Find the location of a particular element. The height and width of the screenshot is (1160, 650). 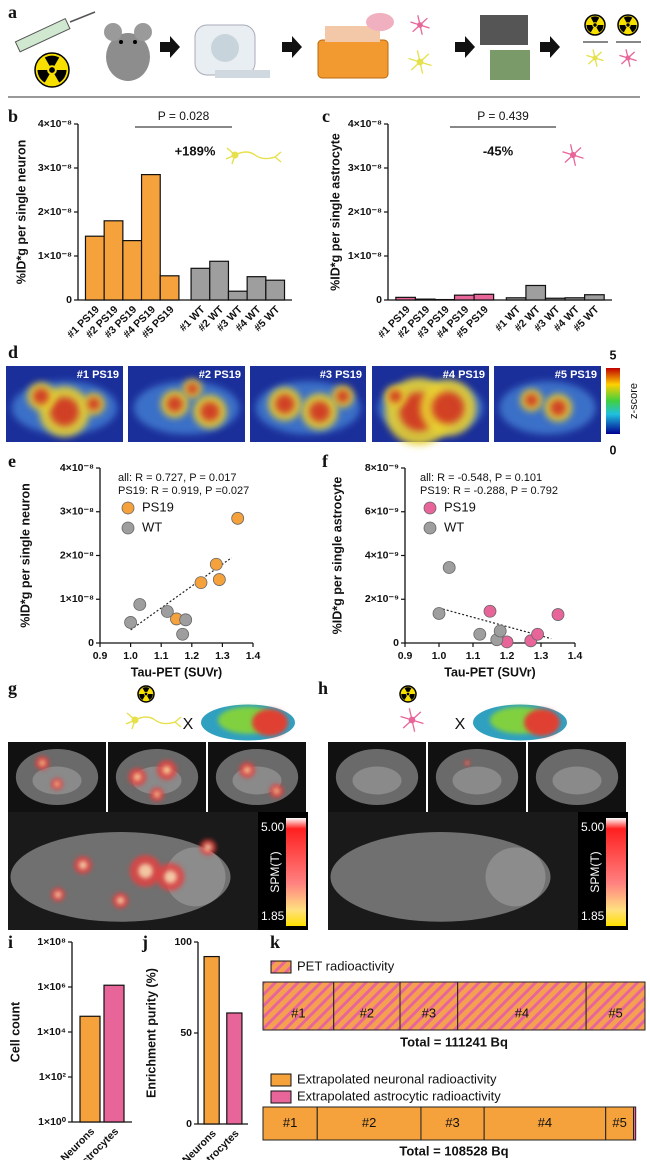

y-axis-label: %ID*g per single neuron is located at coordinates (21, 212).